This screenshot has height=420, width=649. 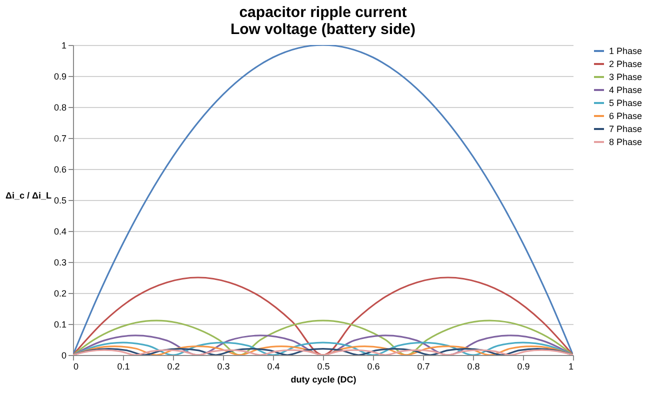 What do you see at coordinates (60, 231) in the screenshot?
I see `y-tick-label: 0.4` at bounding box center [60, 231].